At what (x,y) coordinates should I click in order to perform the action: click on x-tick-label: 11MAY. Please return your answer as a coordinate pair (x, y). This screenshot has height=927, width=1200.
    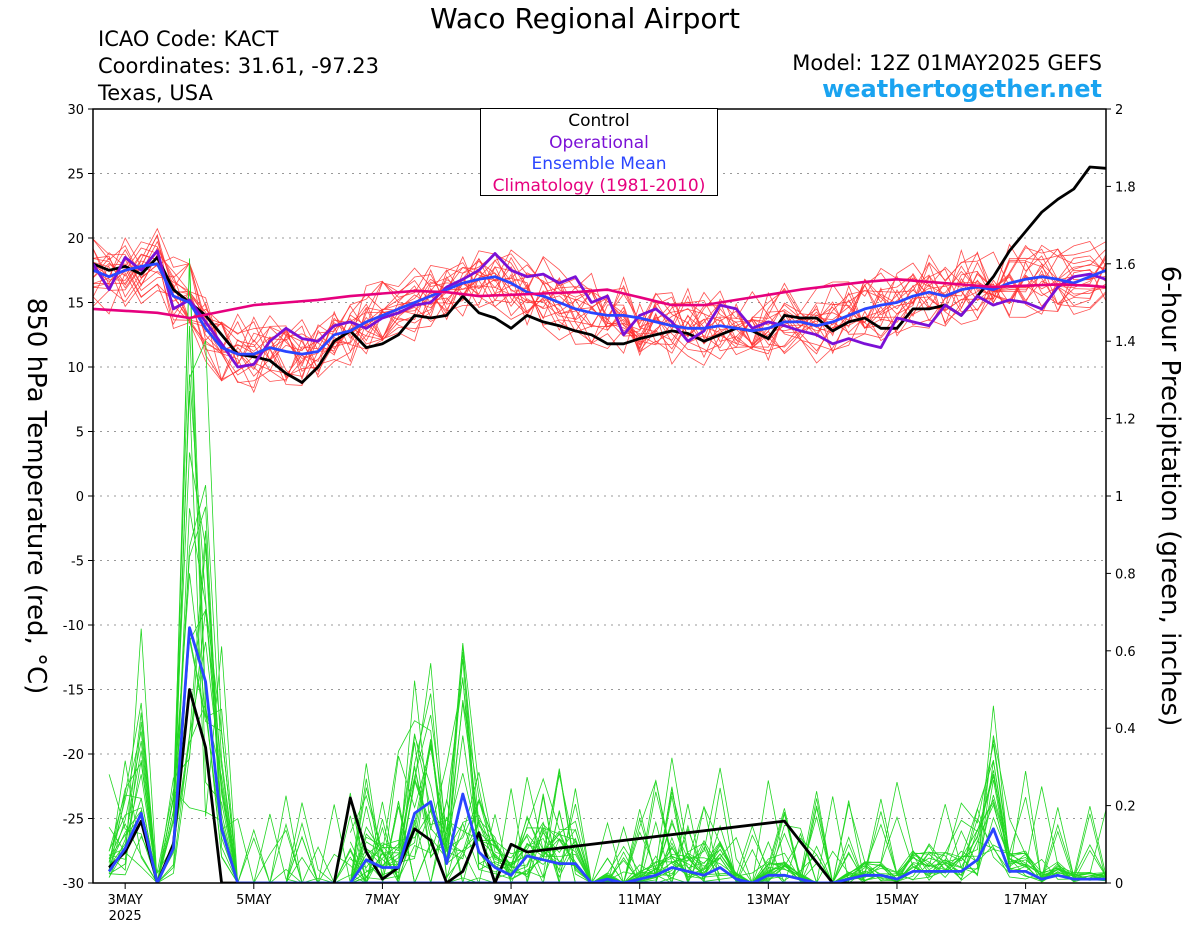
    Looking at the image, I should click on (640, 900).